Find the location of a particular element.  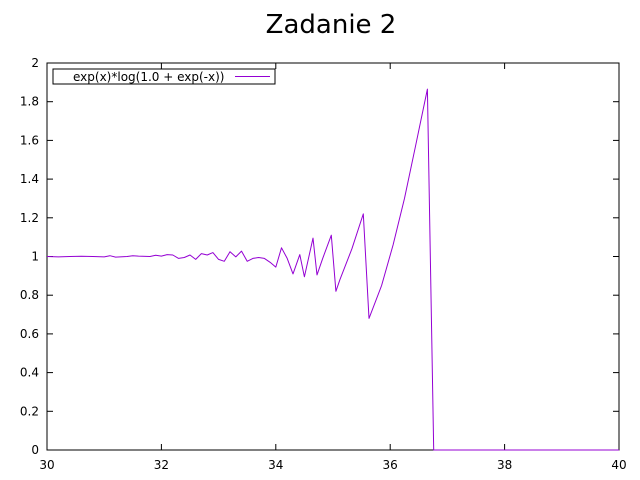

y-tick-label: 1.4 is located at coordinates (29, 179).